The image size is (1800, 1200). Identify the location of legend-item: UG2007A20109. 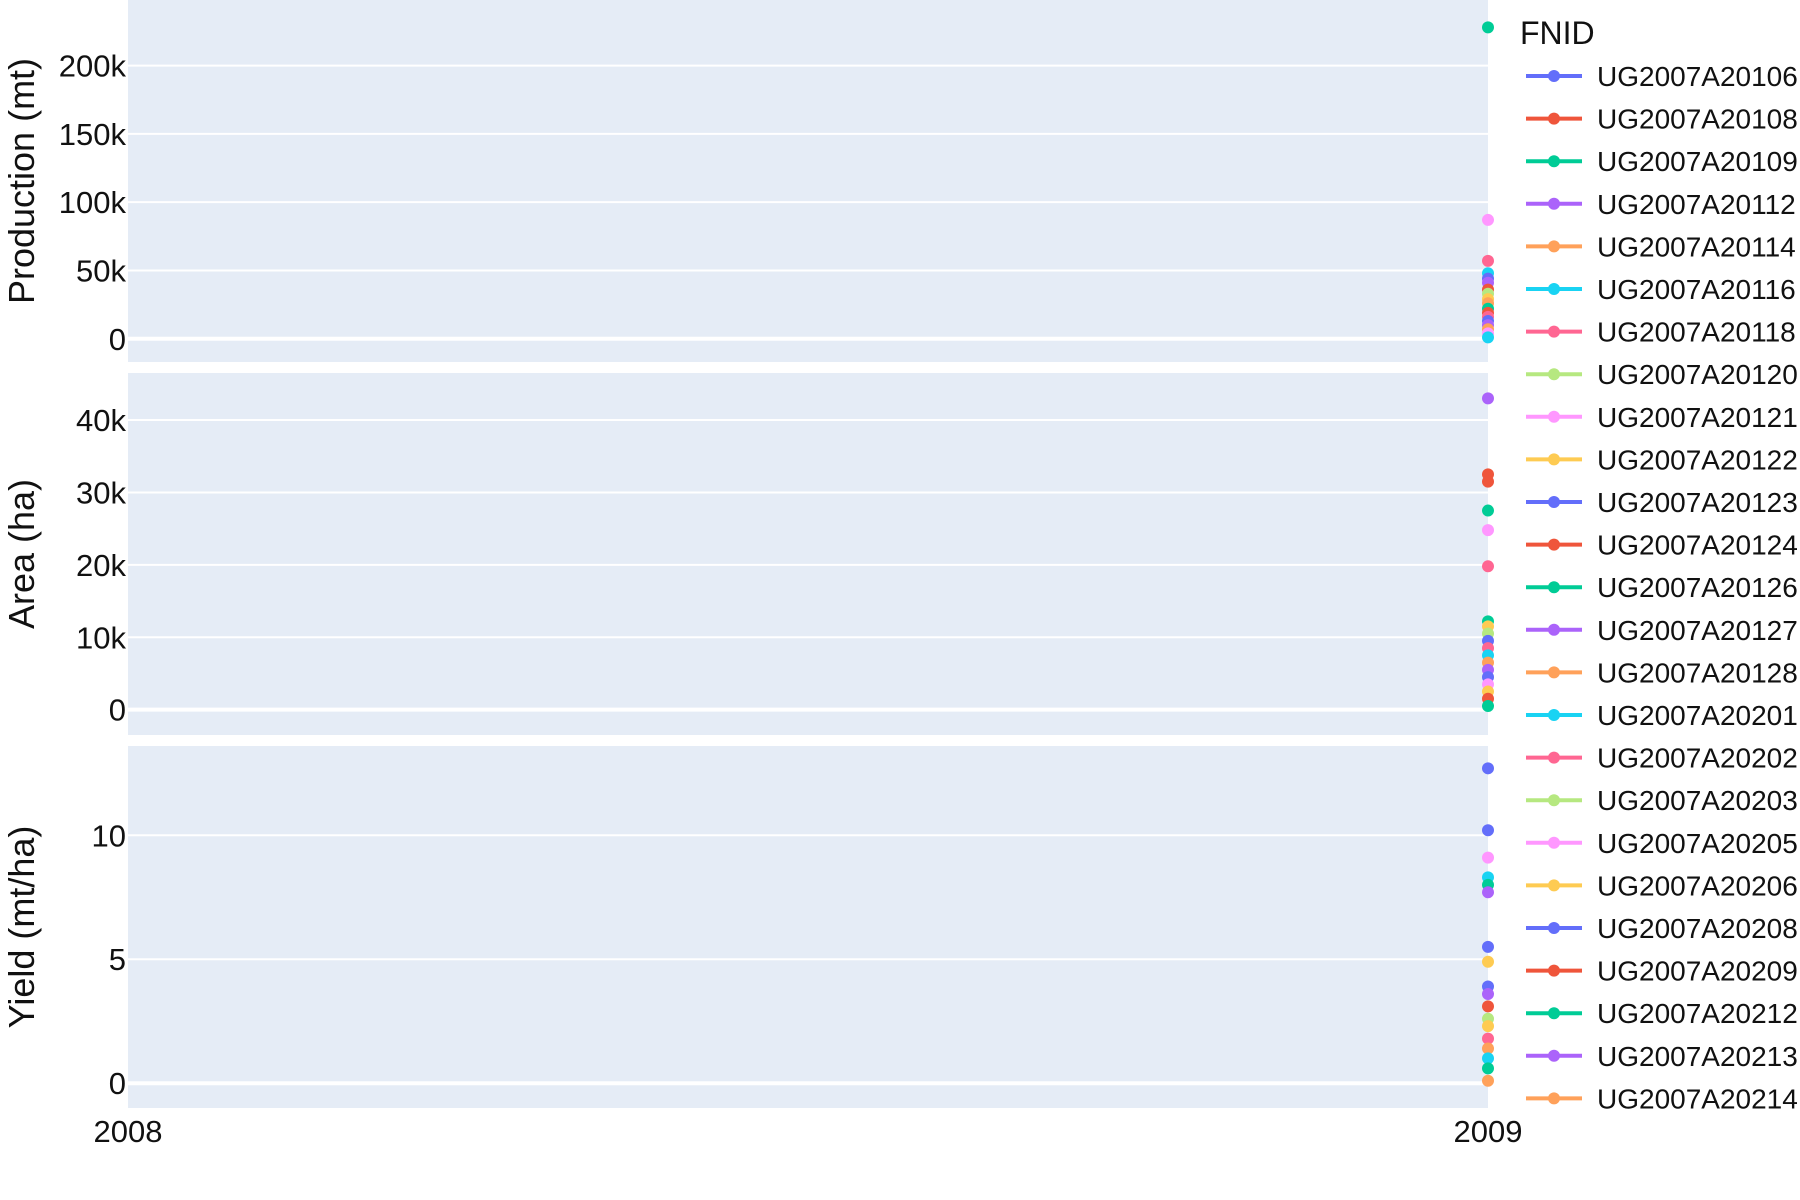
(1662, 161).